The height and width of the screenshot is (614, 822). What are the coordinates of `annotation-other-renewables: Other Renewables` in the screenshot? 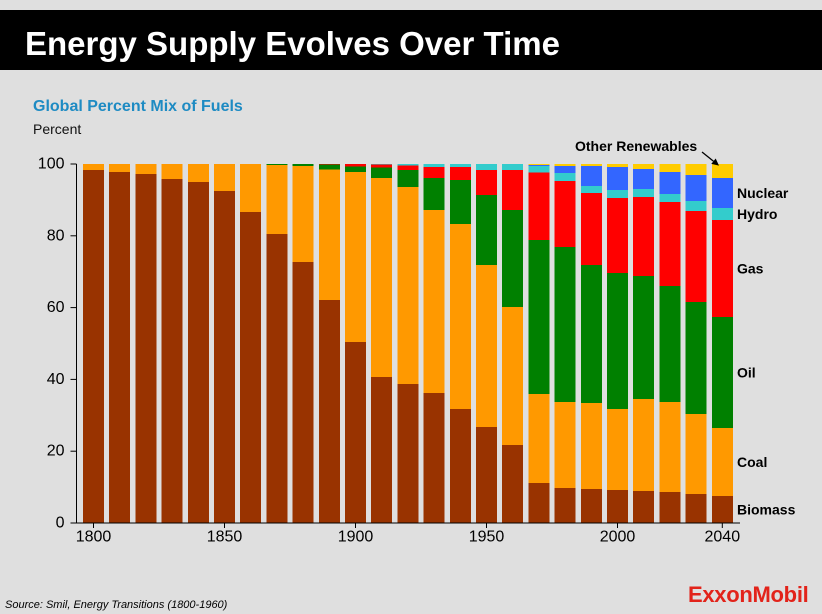 It's located at (636, 146).